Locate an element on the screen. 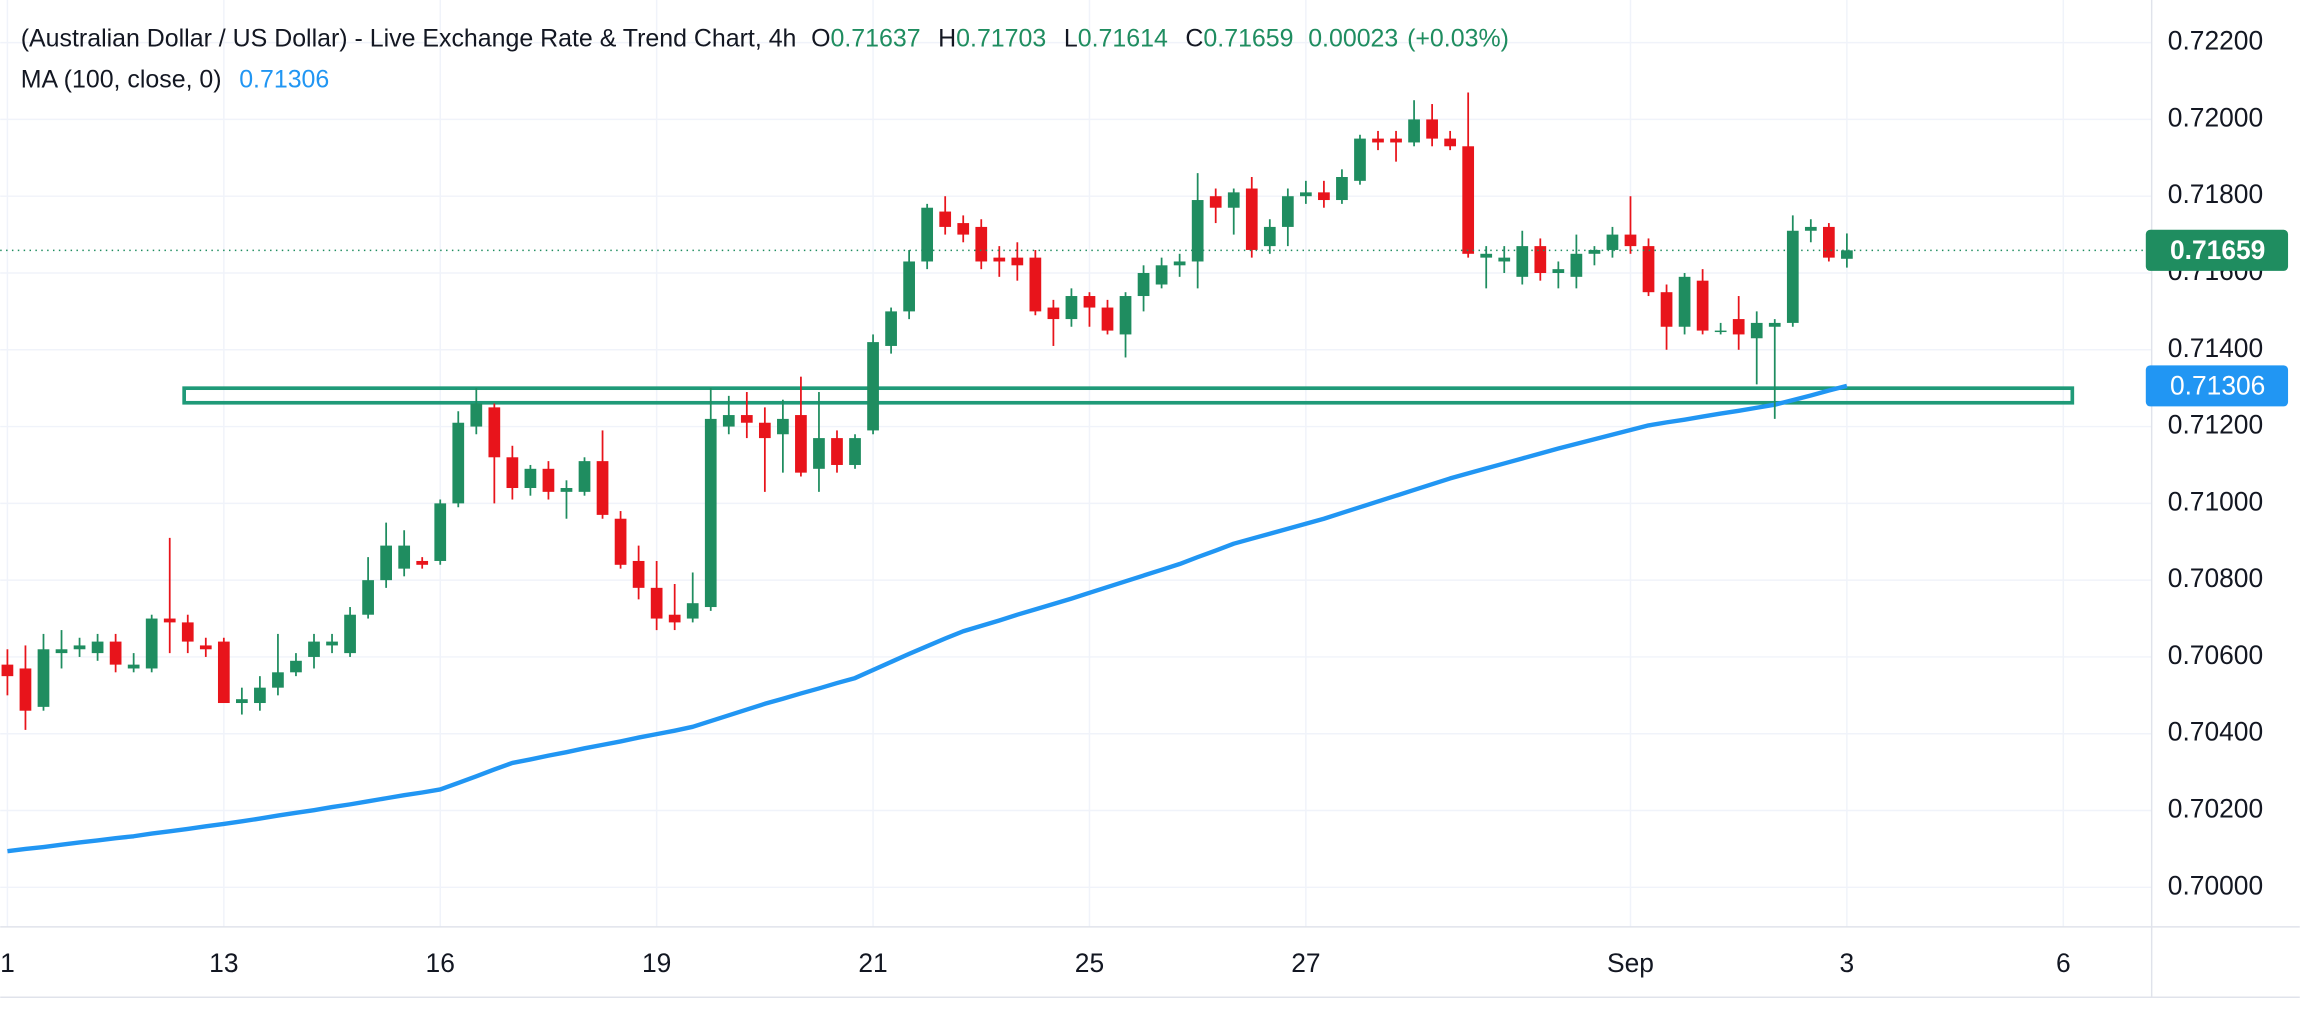 This screenshot has height=1031, width=2300. x-tick-label: 19 is located at coordinates (656, 963).